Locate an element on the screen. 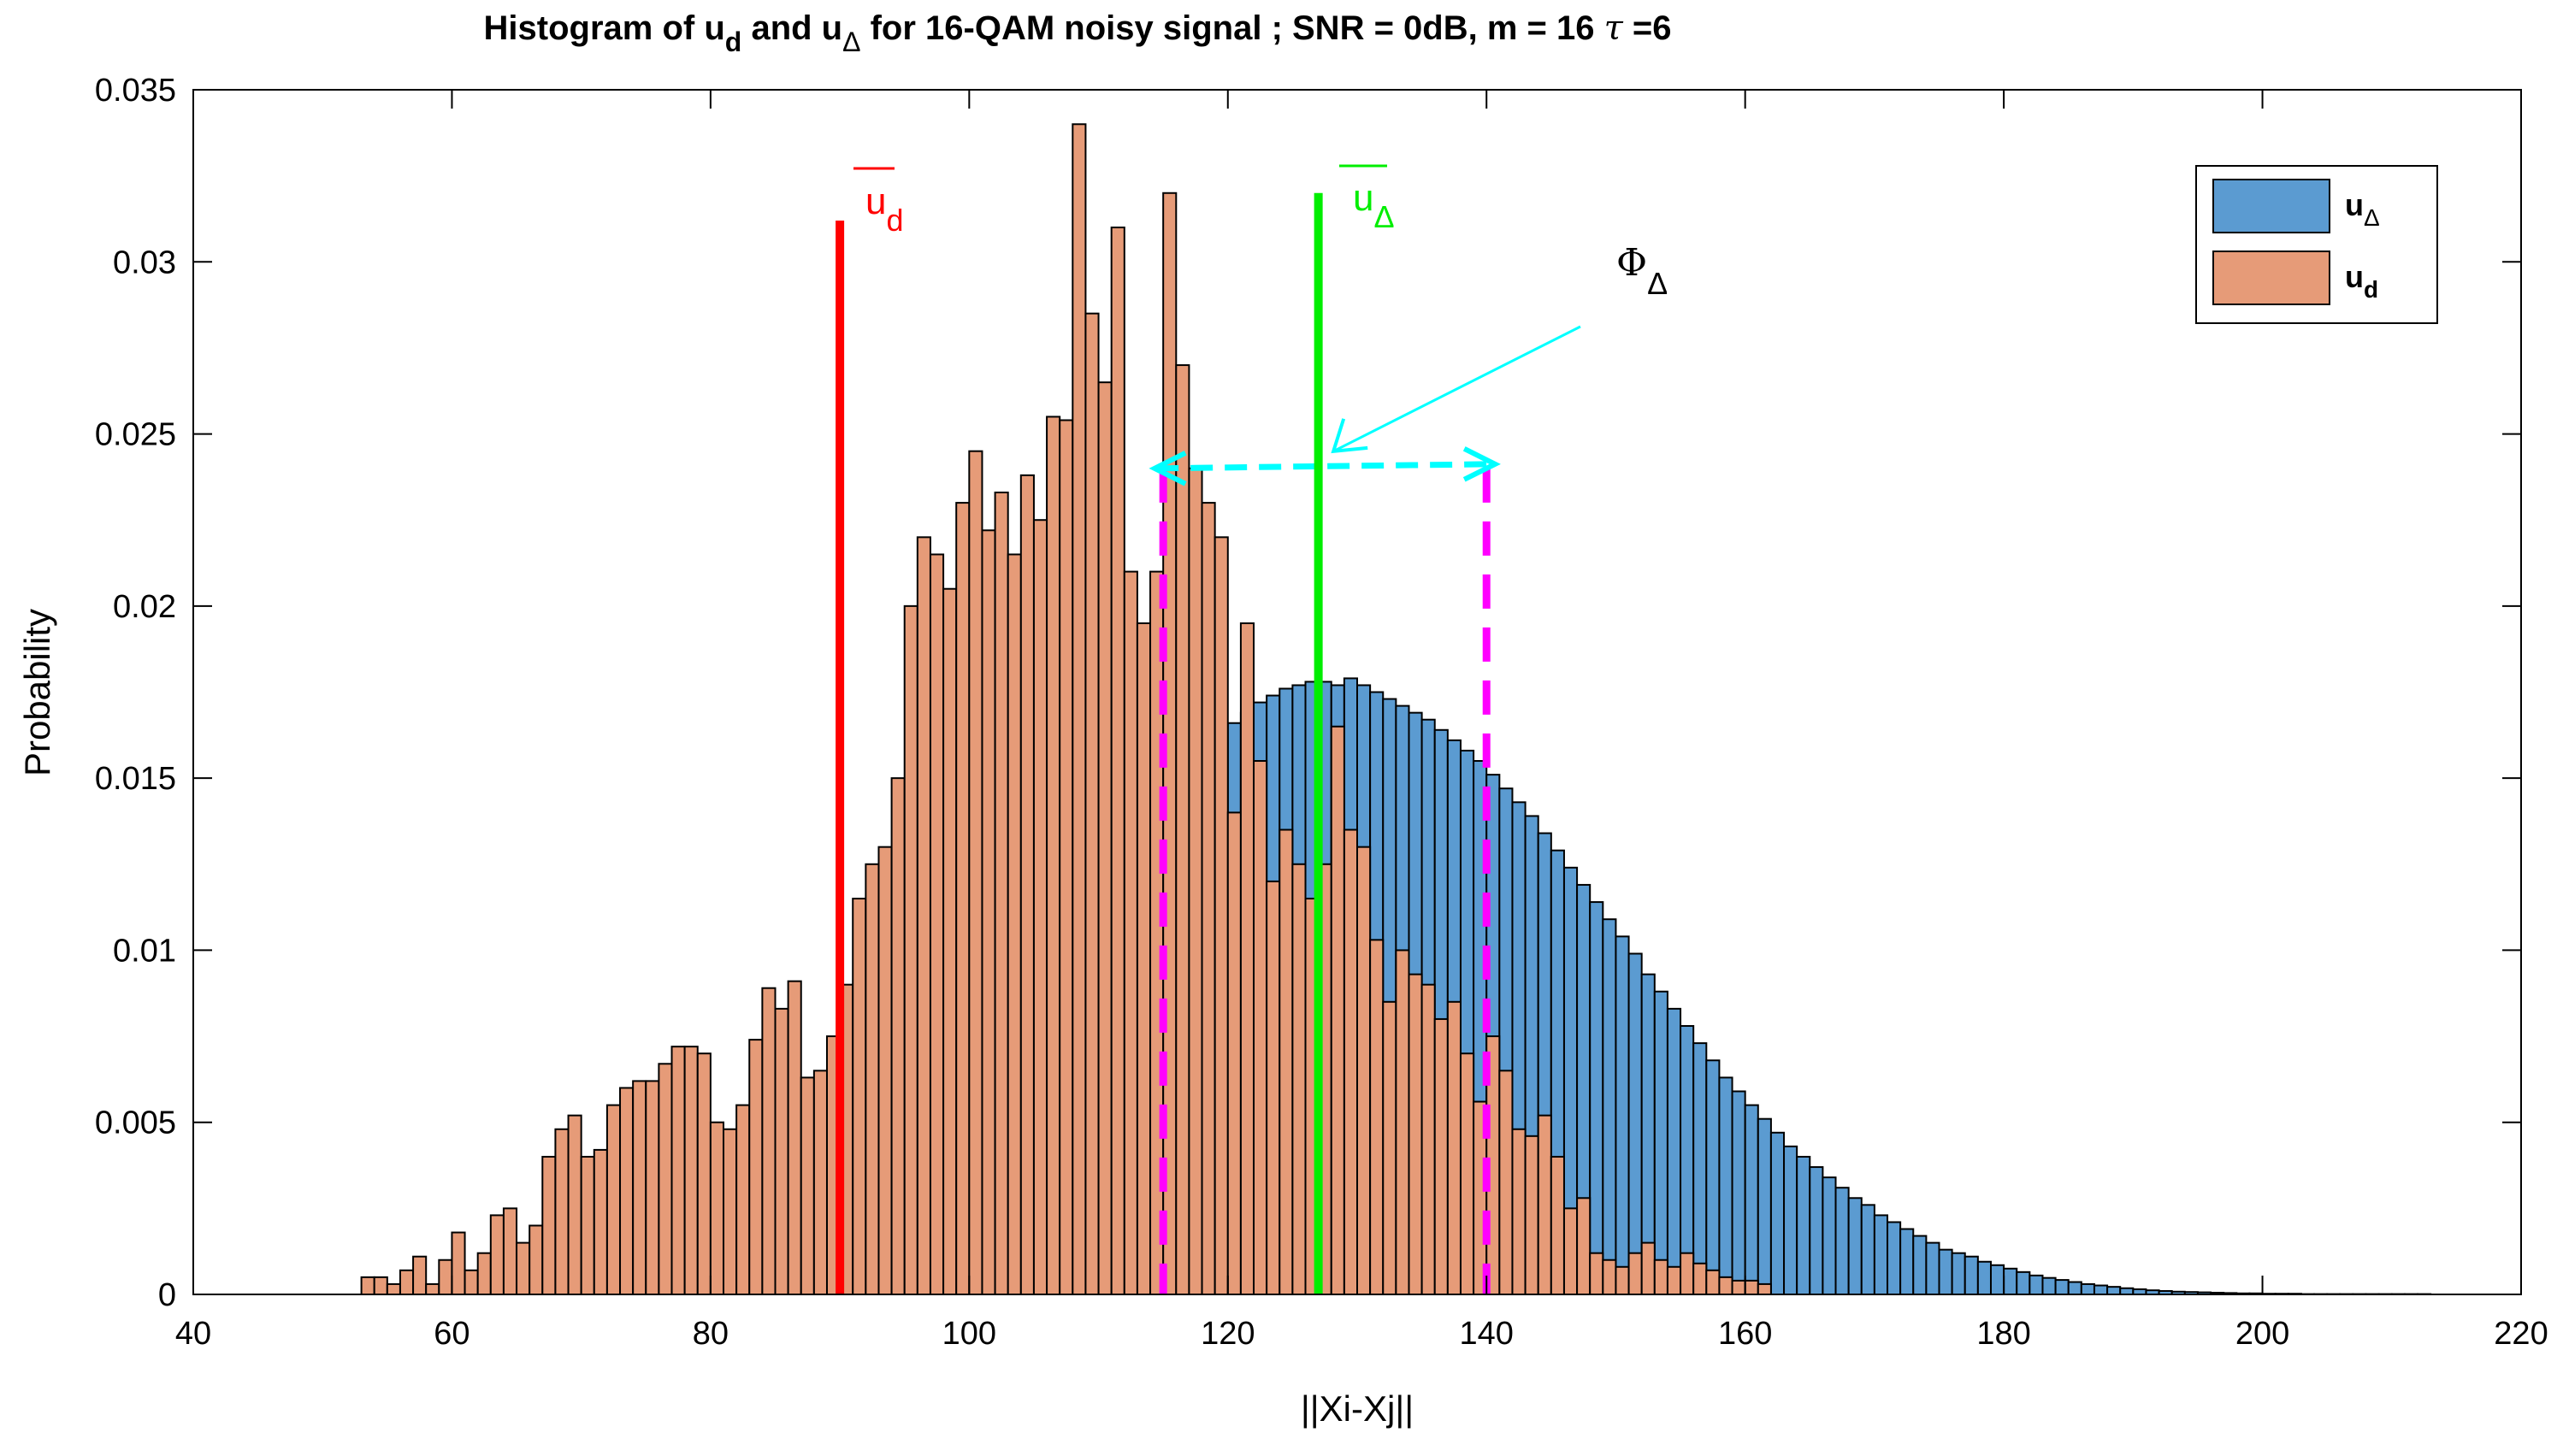 The width and height of the screenshot is (2563, 1456). legend-label-u-d: ud is located at coordinates (2362, 281).